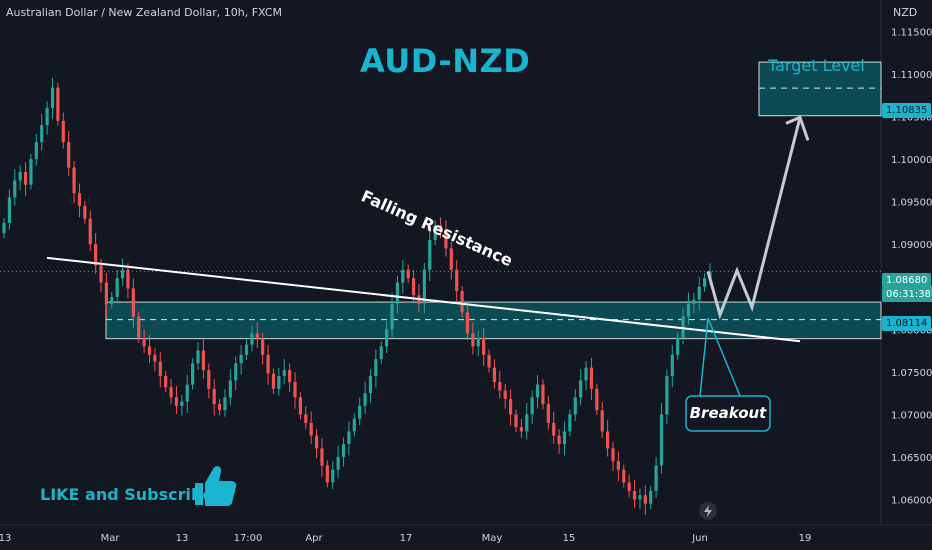  Describe the element at coordinates (248, 538) in the screenshot. I see `time-tick-label: 17:00` at that location.